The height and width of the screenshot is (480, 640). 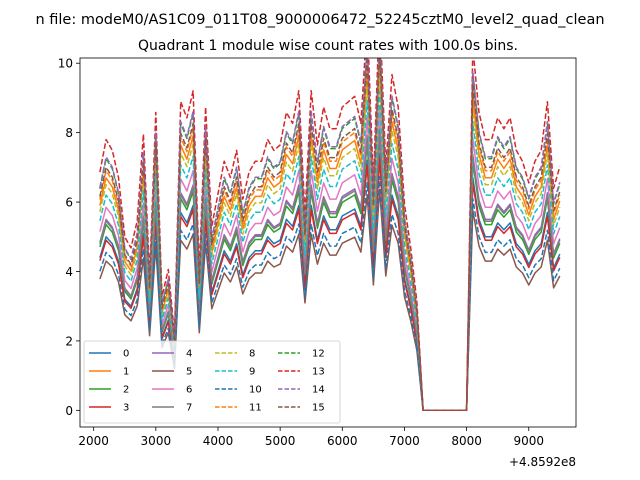 I want to click on legend-label-9: 9, so click(x=252, y=372).